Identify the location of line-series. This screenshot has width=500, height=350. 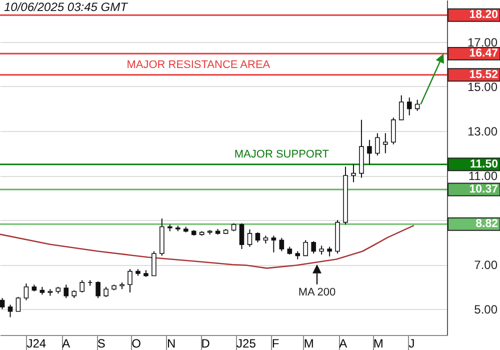
(207, 246).